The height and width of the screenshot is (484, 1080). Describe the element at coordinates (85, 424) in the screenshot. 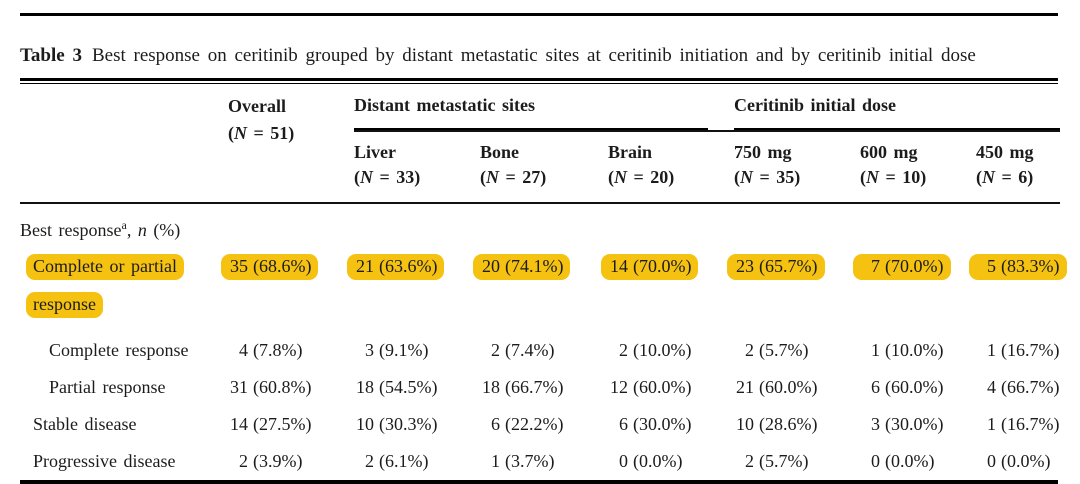

I see `row-label: Stable disease` at that location.